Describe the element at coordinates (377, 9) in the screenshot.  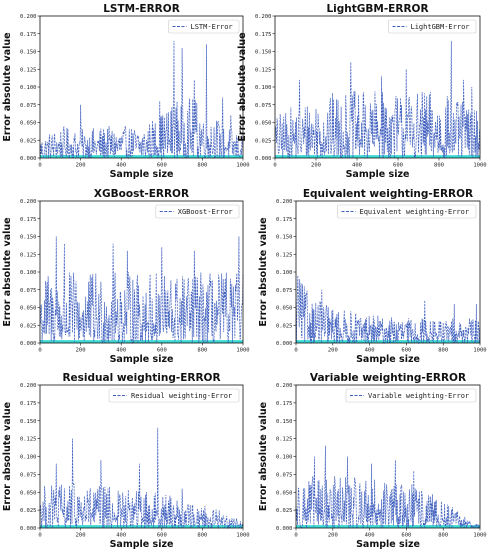
I see `chart-title: LightGBM-ERROR` at that location.